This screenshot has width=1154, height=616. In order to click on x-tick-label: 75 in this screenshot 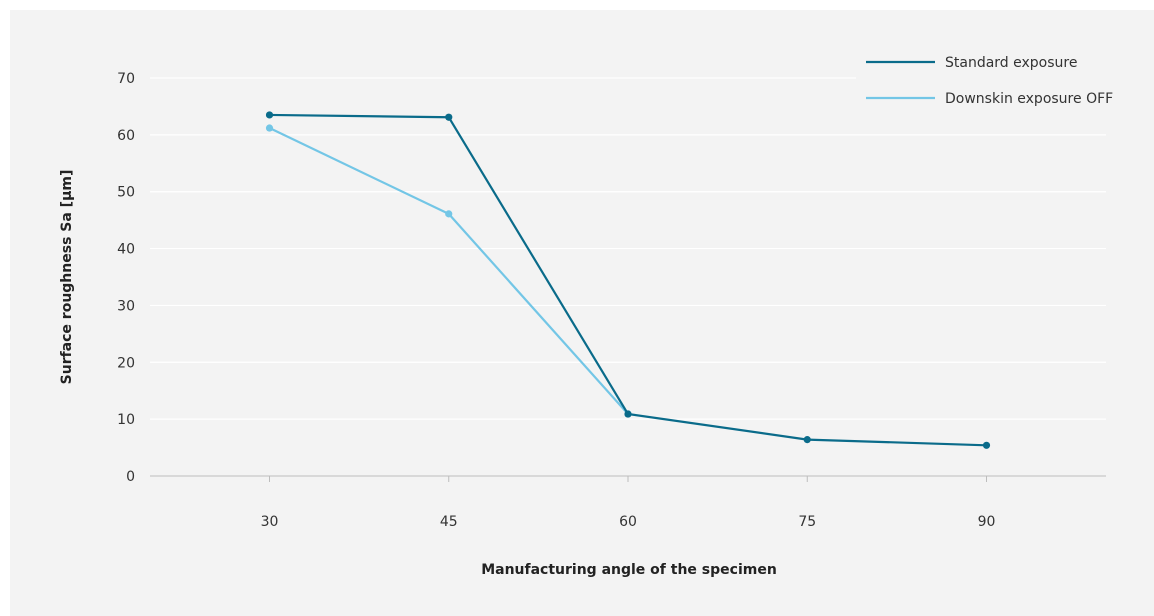, I will do `click(807, 522)`.